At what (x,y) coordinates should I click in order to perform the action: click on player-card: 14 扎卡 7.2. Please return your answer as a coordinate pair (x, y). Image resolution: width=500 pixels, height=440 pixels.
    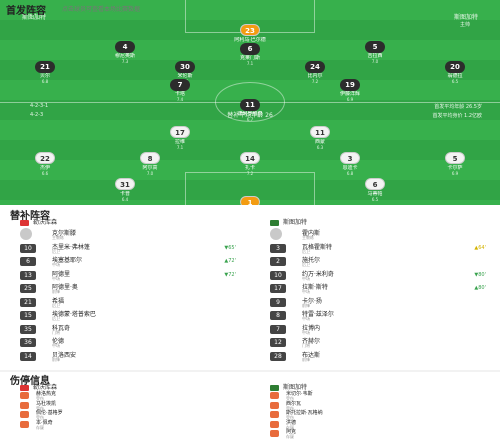
    Looking at the image, I should click on (250, 161).